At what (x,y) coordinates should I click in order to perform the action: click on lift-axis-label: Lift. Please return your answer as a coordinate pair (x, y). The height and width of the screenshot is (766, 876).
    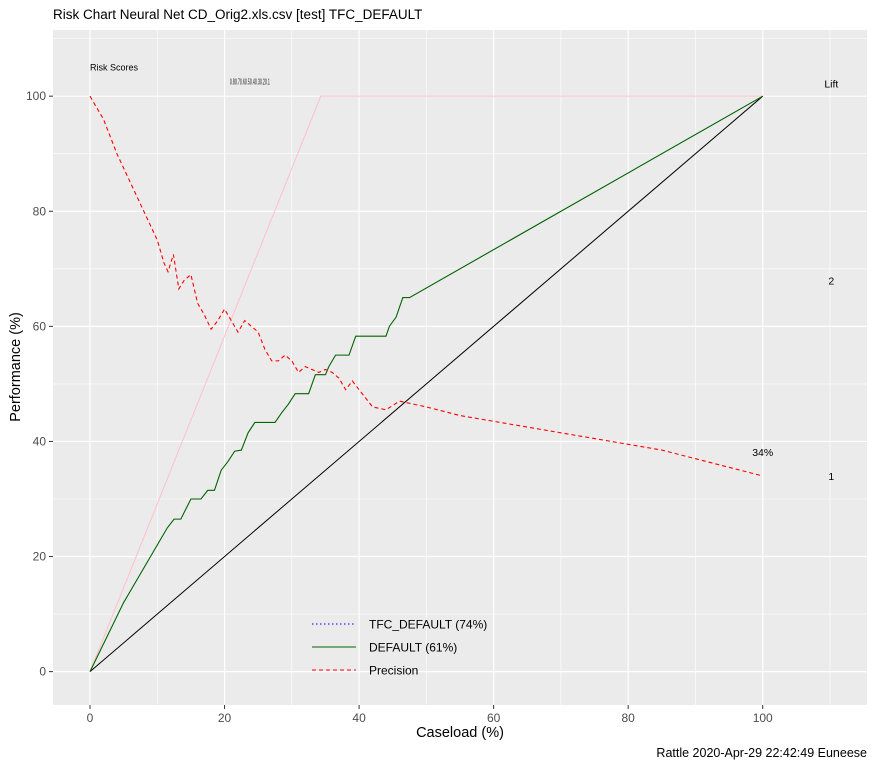
    Looking at the image, I should click on (831, 85).